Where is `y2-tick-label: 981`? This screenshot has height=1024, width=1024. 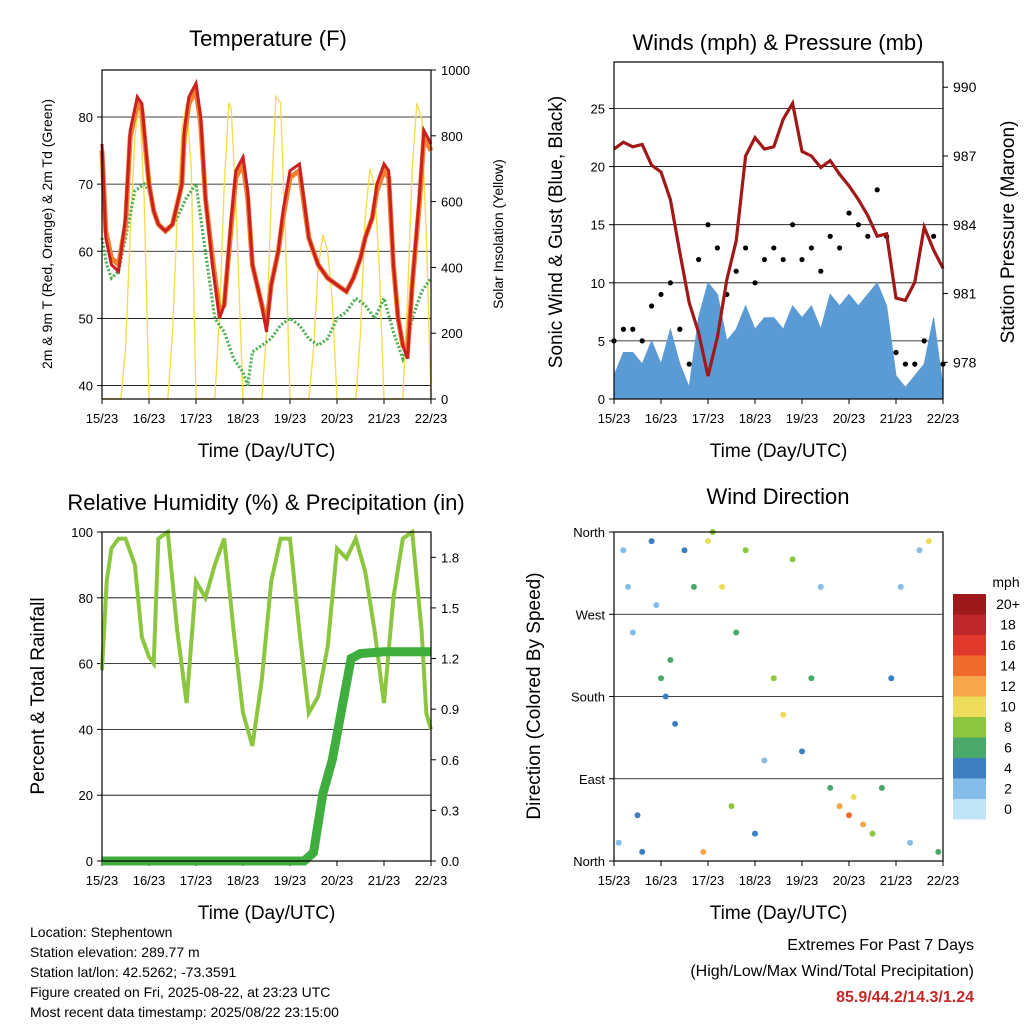
y2-tick-label: 981 is located at coordinates (965, 294).